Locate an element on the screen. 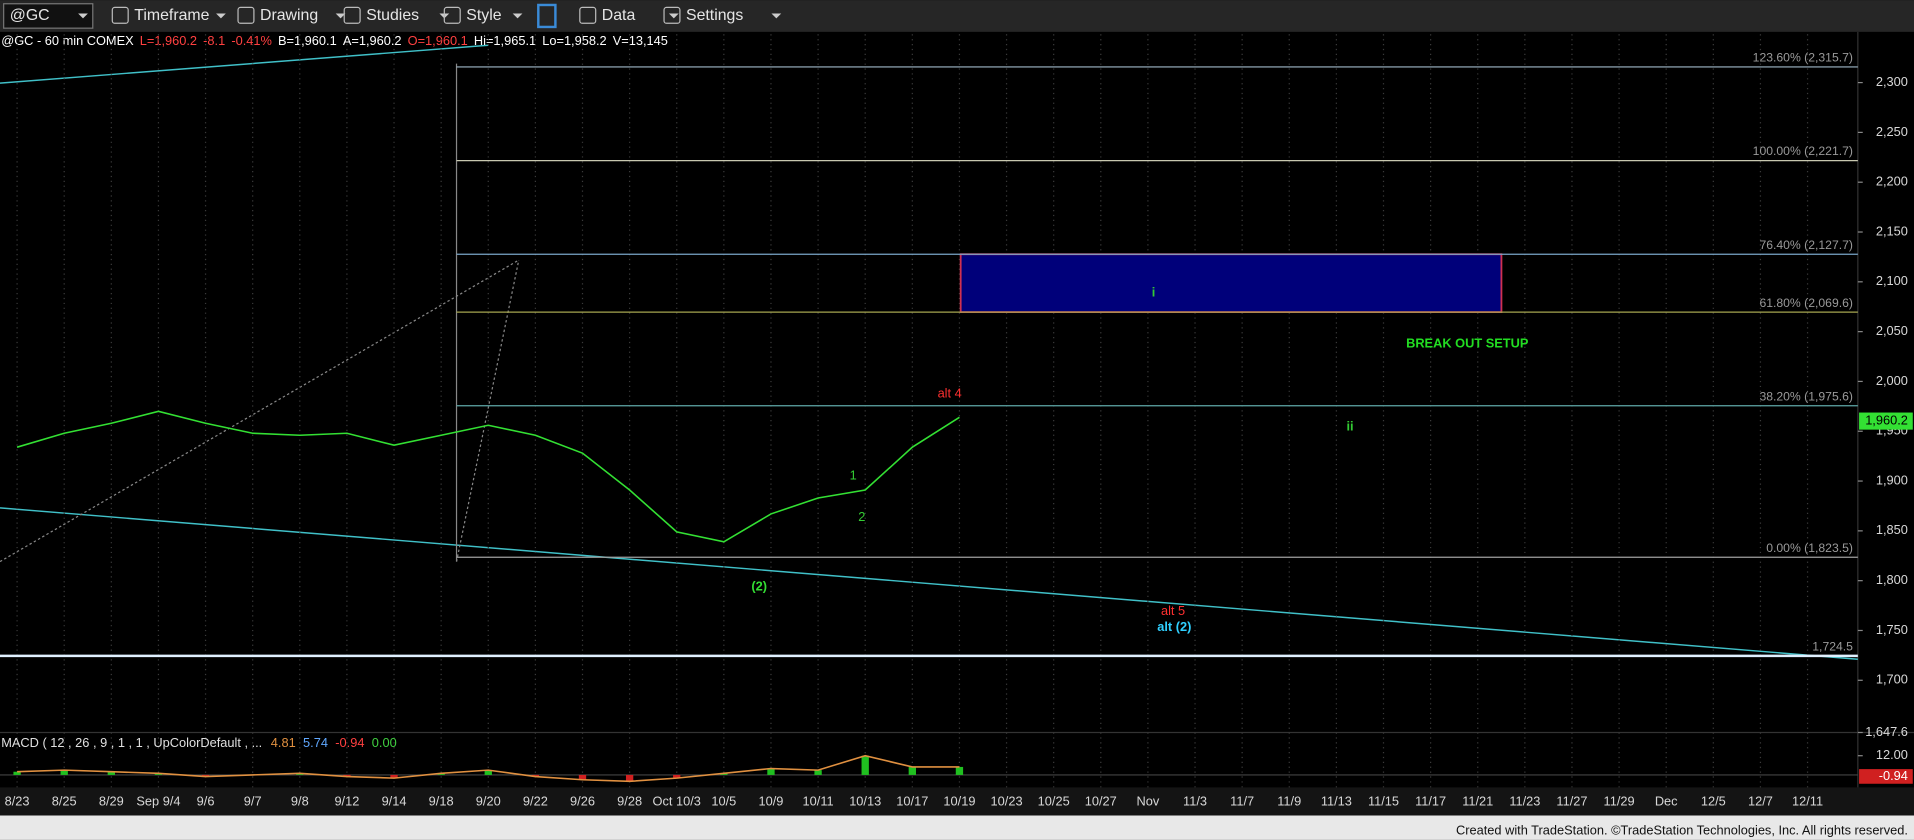 This screenshot has width=1914, height=840. macd-last-label: -0.94 is located at coordinates (1893, 775).